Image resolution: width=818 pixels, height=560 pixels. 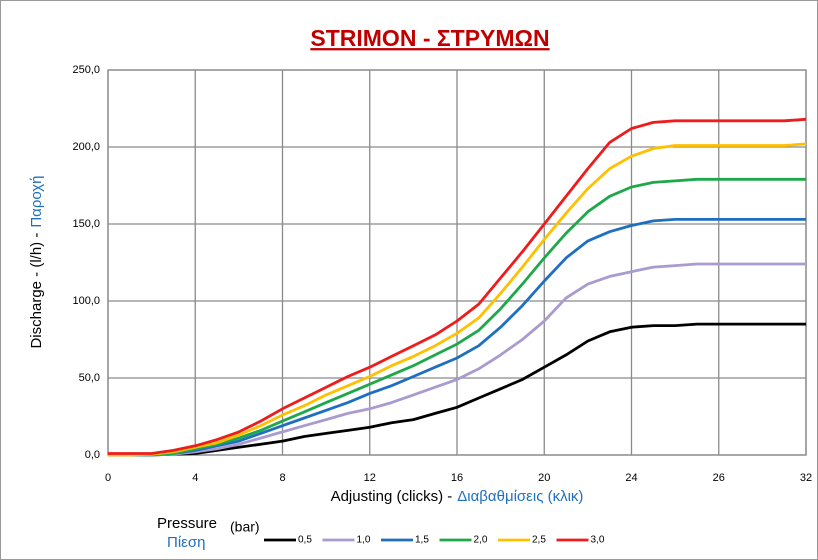 I want to click on x-label-gr: Διαβαθμίσεις (κλικ), so click(x=520, y=496).